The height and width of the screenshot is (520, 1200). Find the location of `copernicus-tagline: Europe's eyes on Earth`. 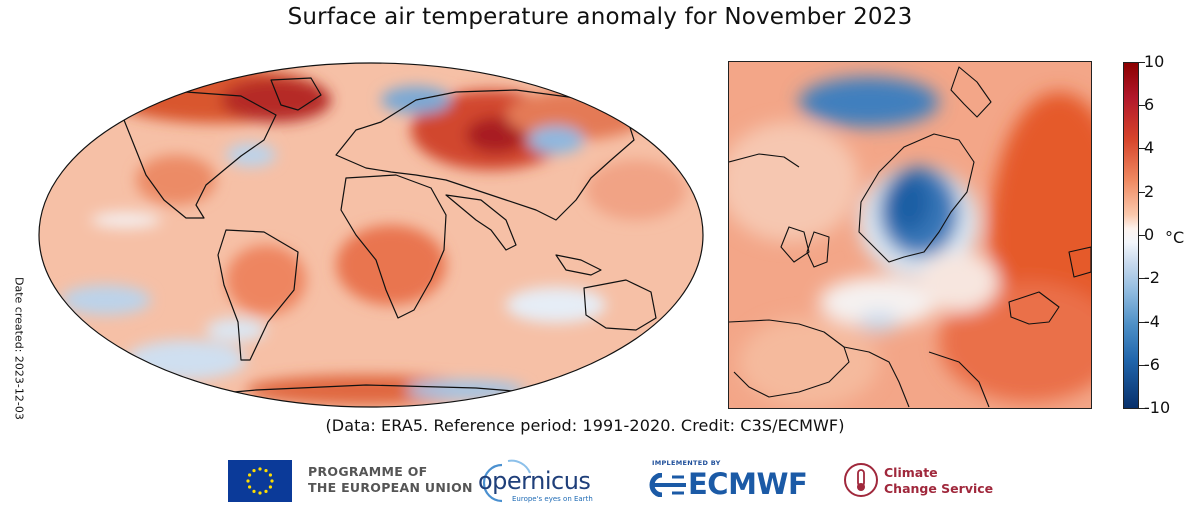

copernicus-tagline: Europe's eyes on Earth is located at coordinates (552, 499).